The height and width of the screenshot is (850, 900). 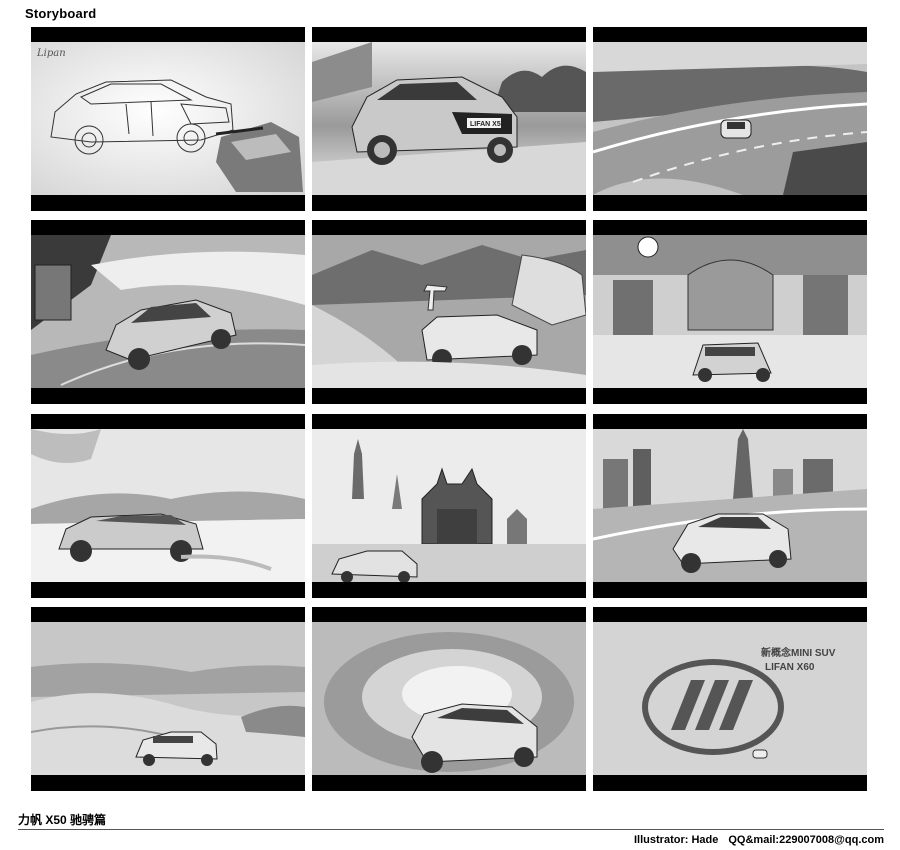 I want to click on tagline-line-2: LIFAN X60, so click(x=790, y=667).